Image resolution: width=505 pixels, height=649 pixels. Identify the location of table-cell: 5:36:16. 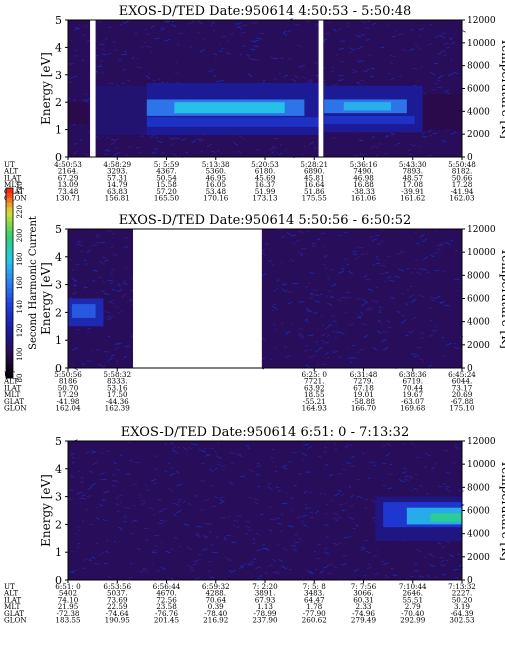
(364, 164).